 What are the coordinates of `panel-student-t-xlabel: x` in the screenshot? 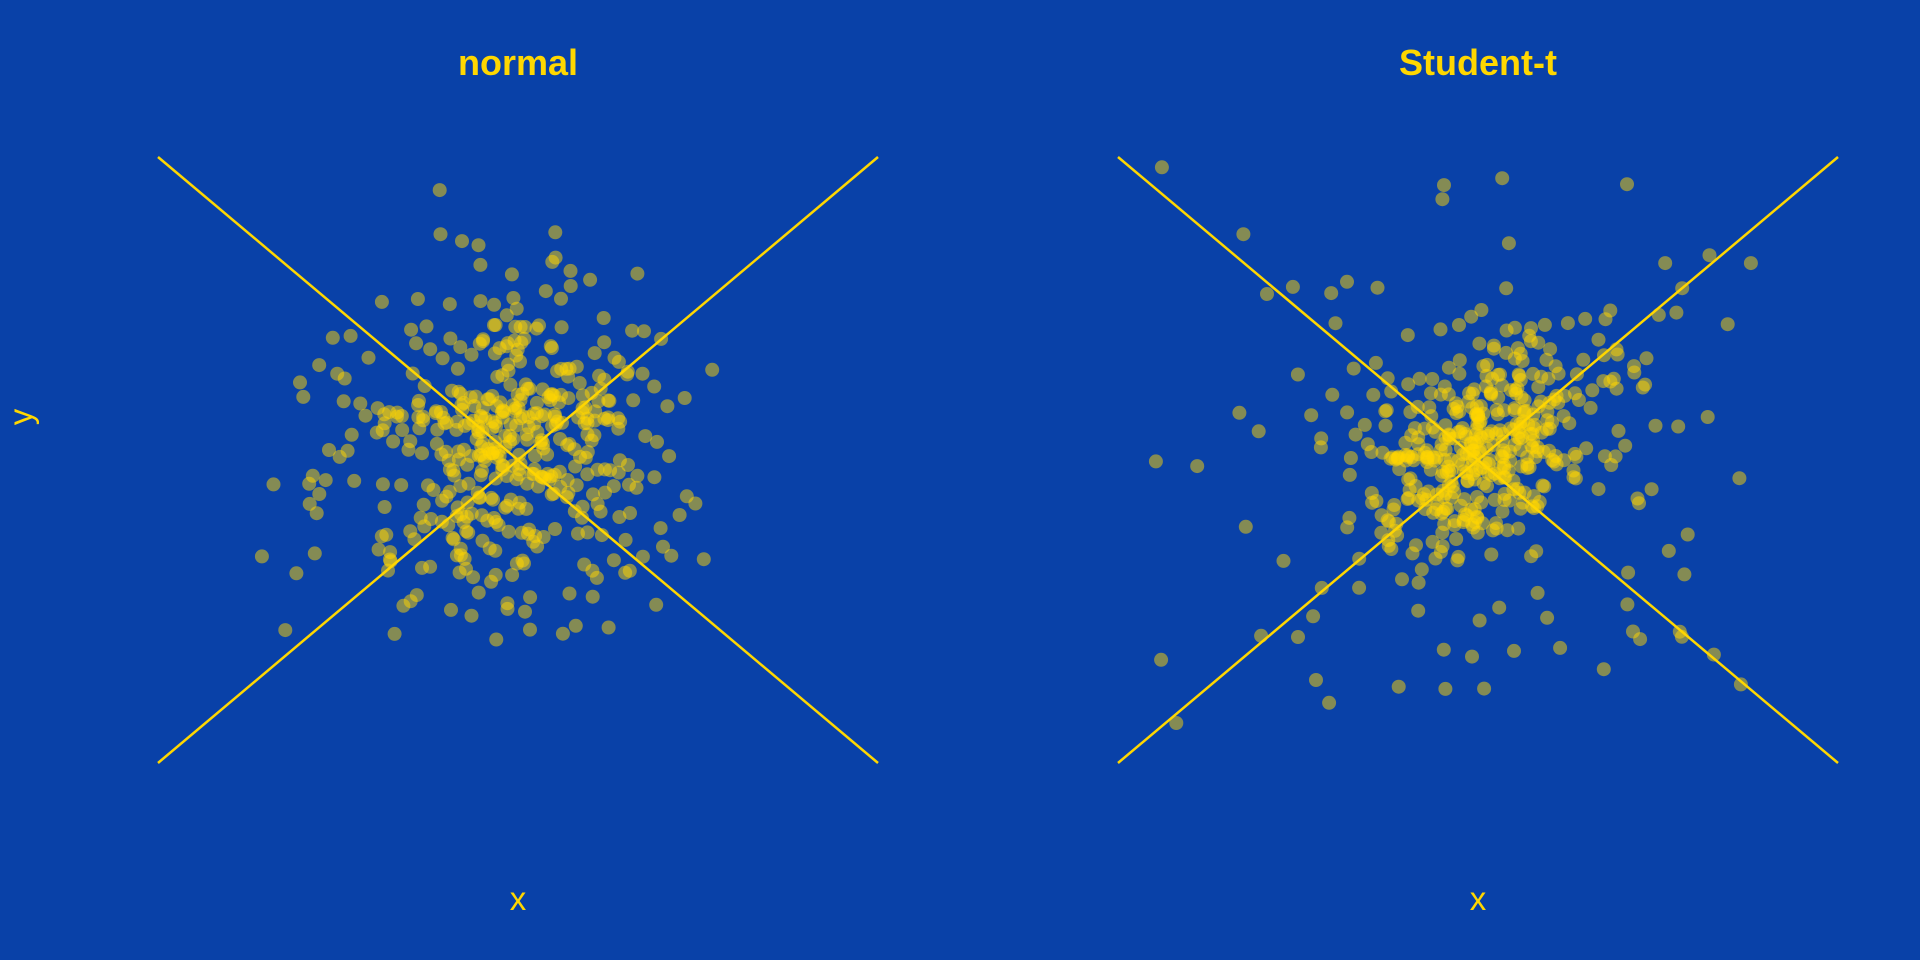 It's located at (1478, 898).